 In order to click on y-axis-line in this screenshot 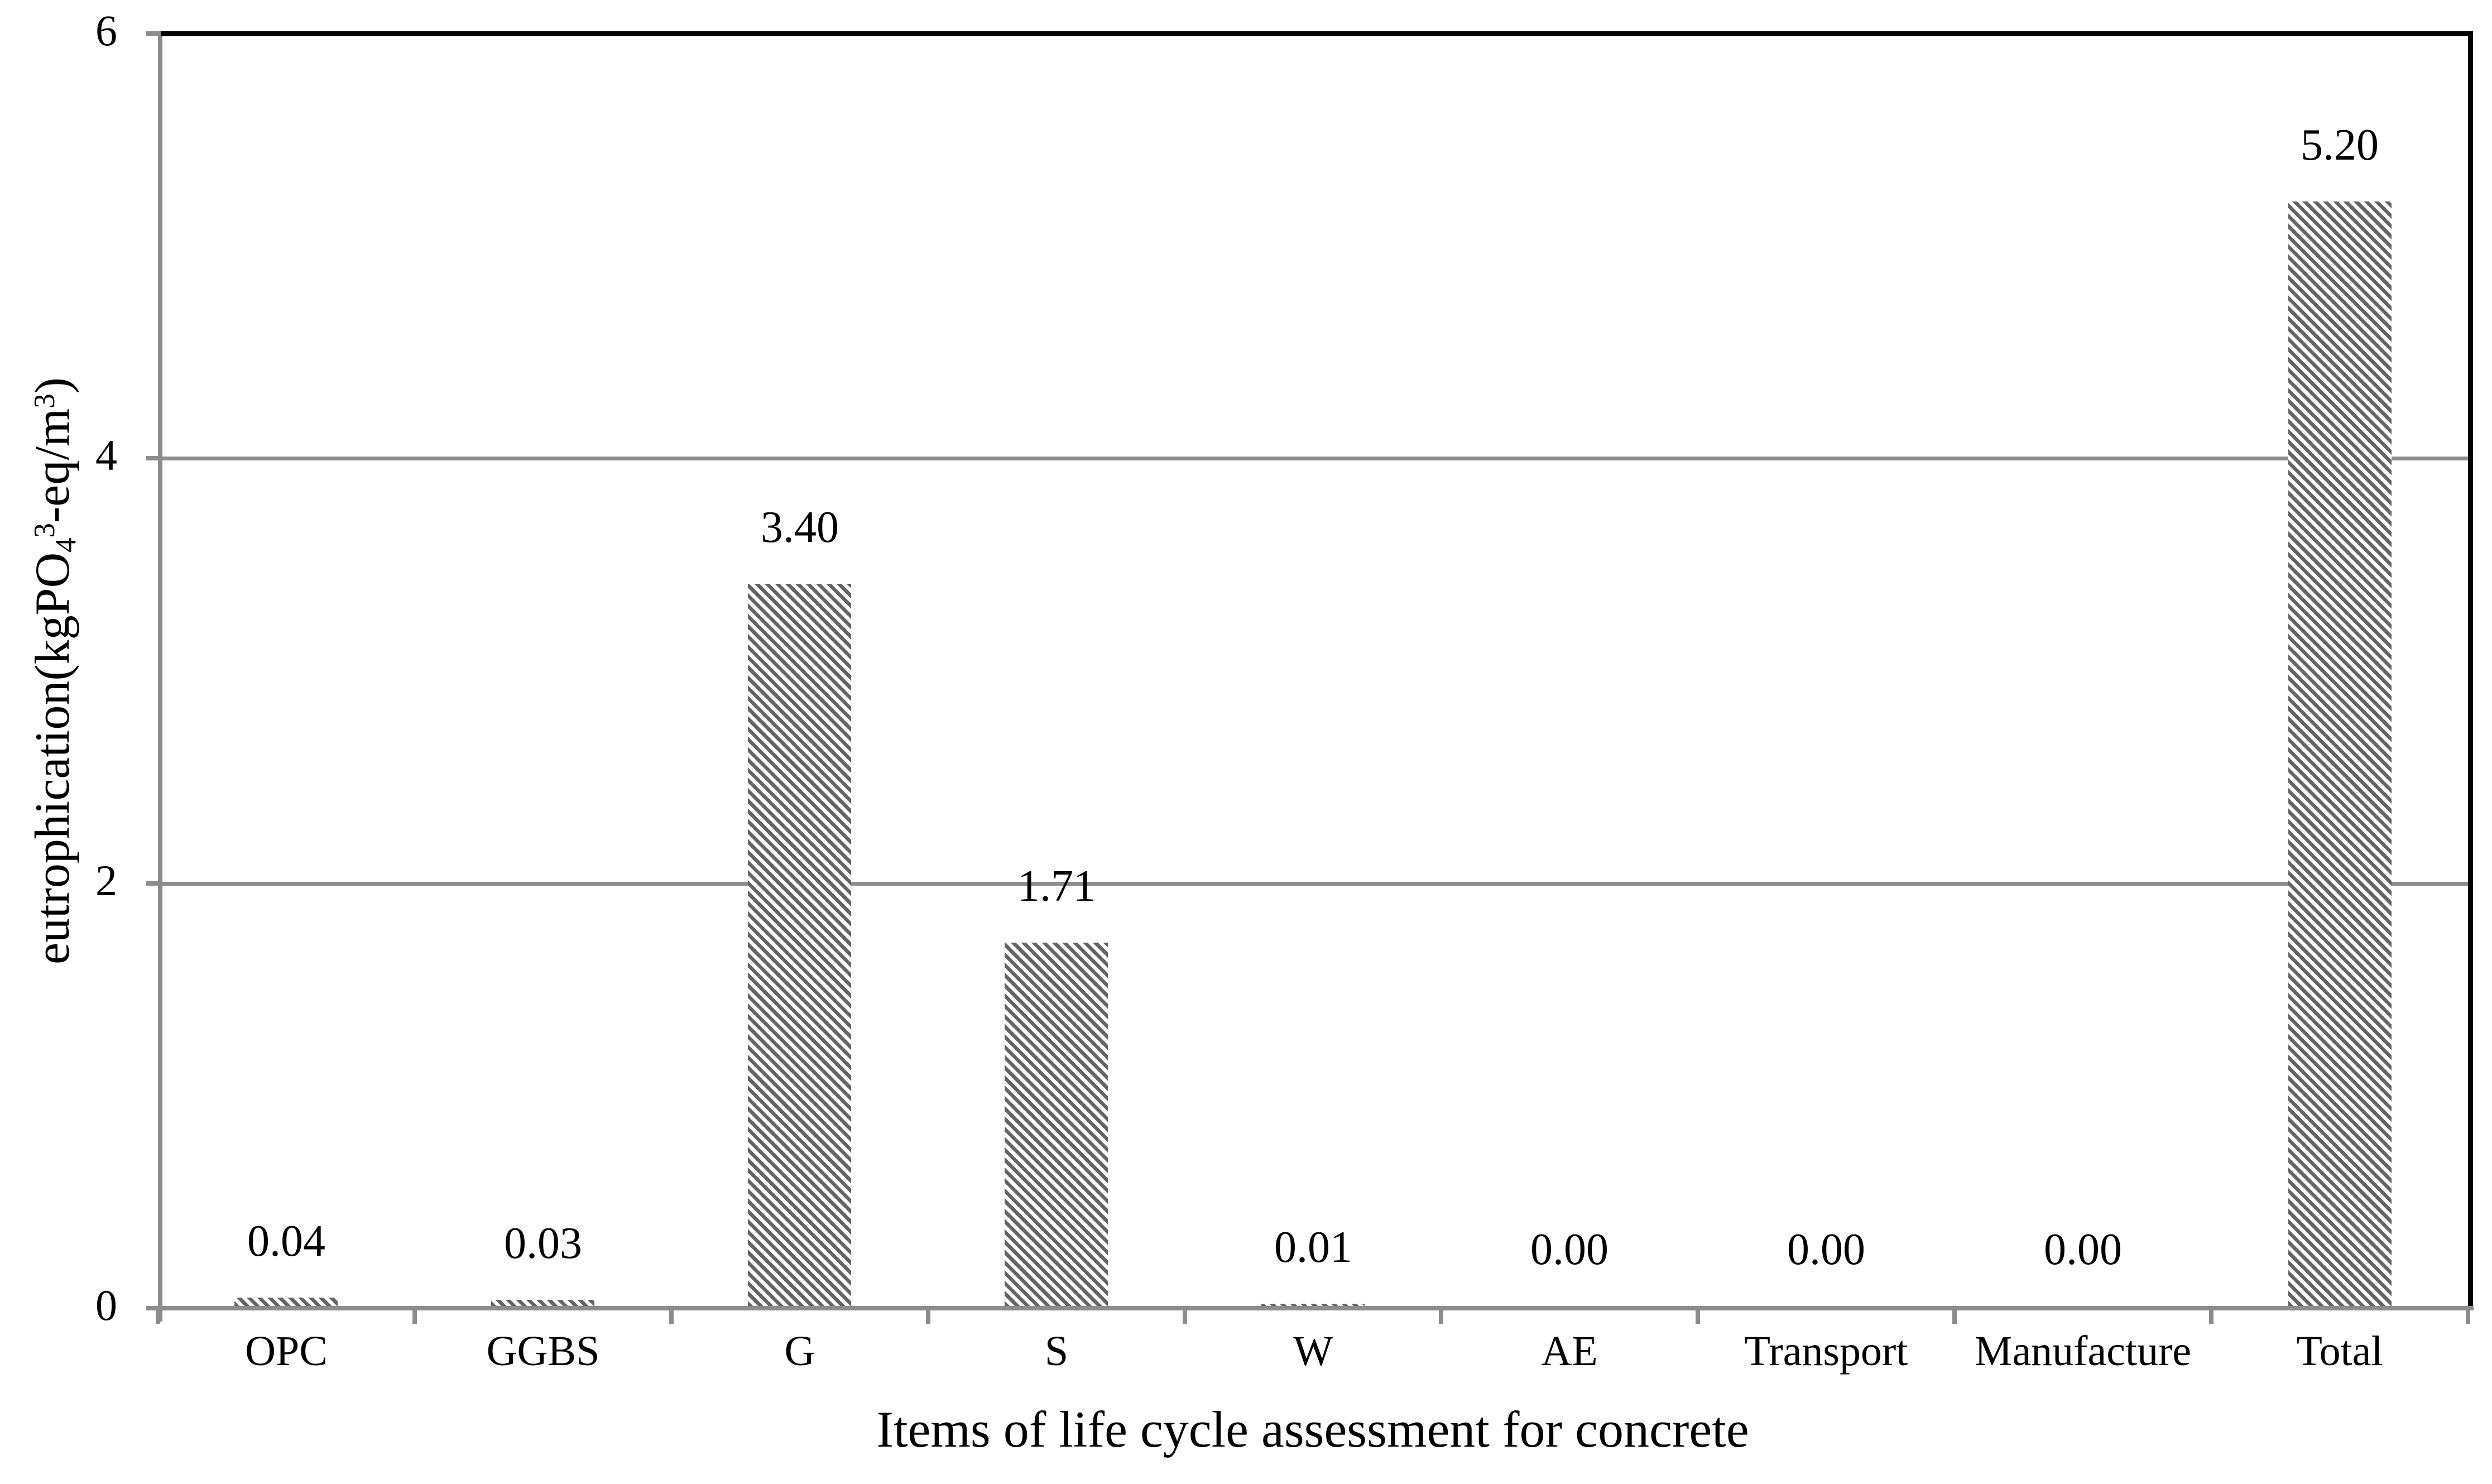, I will do `click(160, 677)`.